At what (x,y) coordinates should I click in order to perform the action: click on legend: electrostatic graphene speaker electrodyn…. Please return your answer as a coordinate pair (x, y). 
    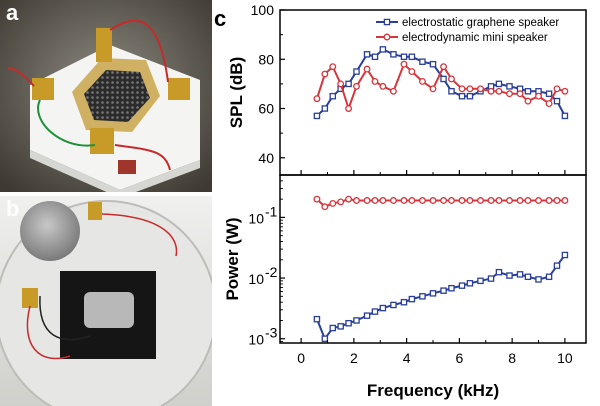
    Looking at the image, I should click on (467, 30).